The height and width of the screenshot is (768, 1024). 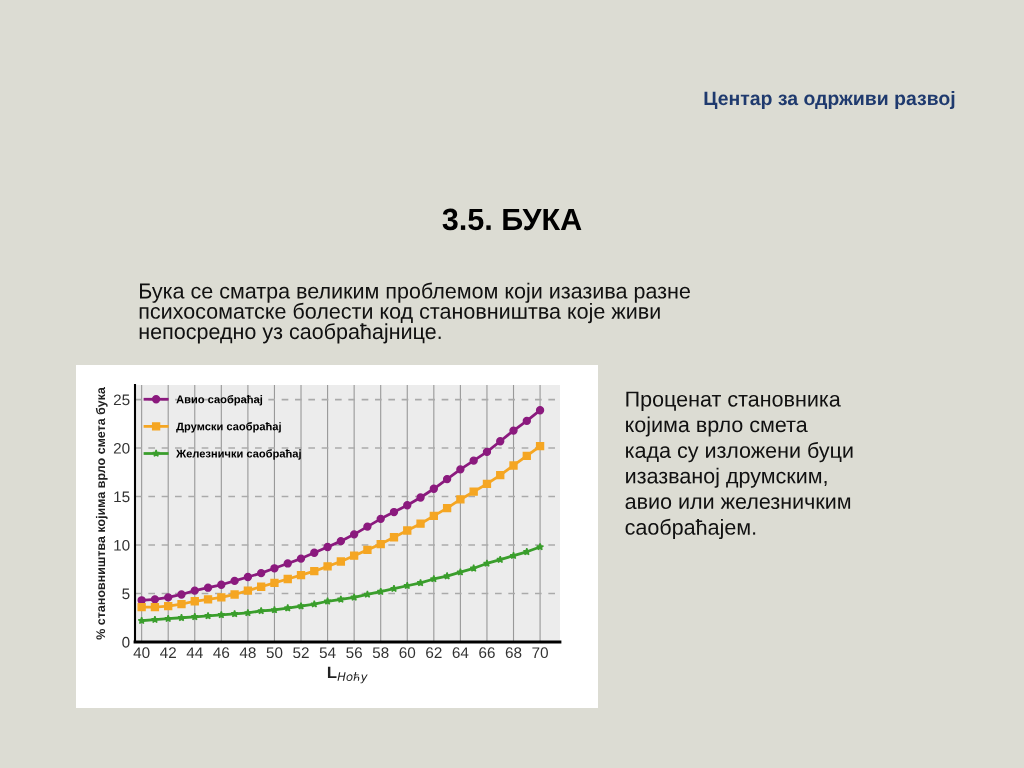 What do you see at coordinates (487, 653) in the screenshot?
I see `x-tick-label: 66` at bounding box center [487, 653].